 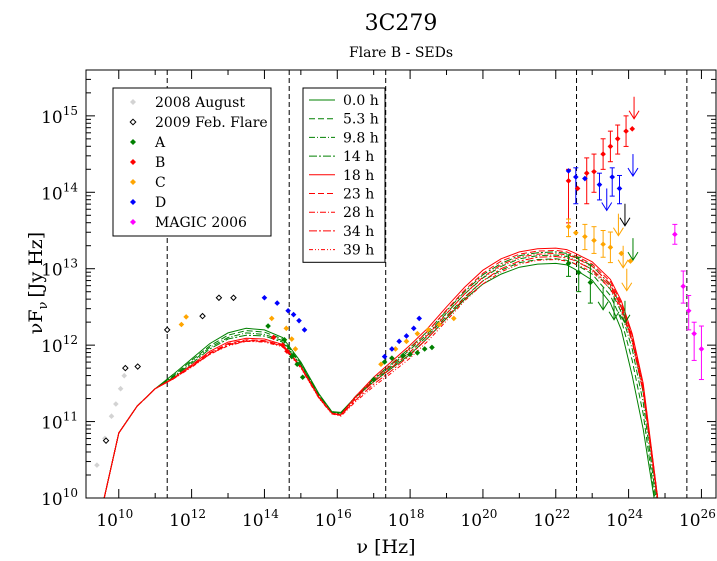 What do you see at coordinates (70, 111) in the screenshot?
I see `y-tick-exponent: 15` at bounding box center [70, 111].